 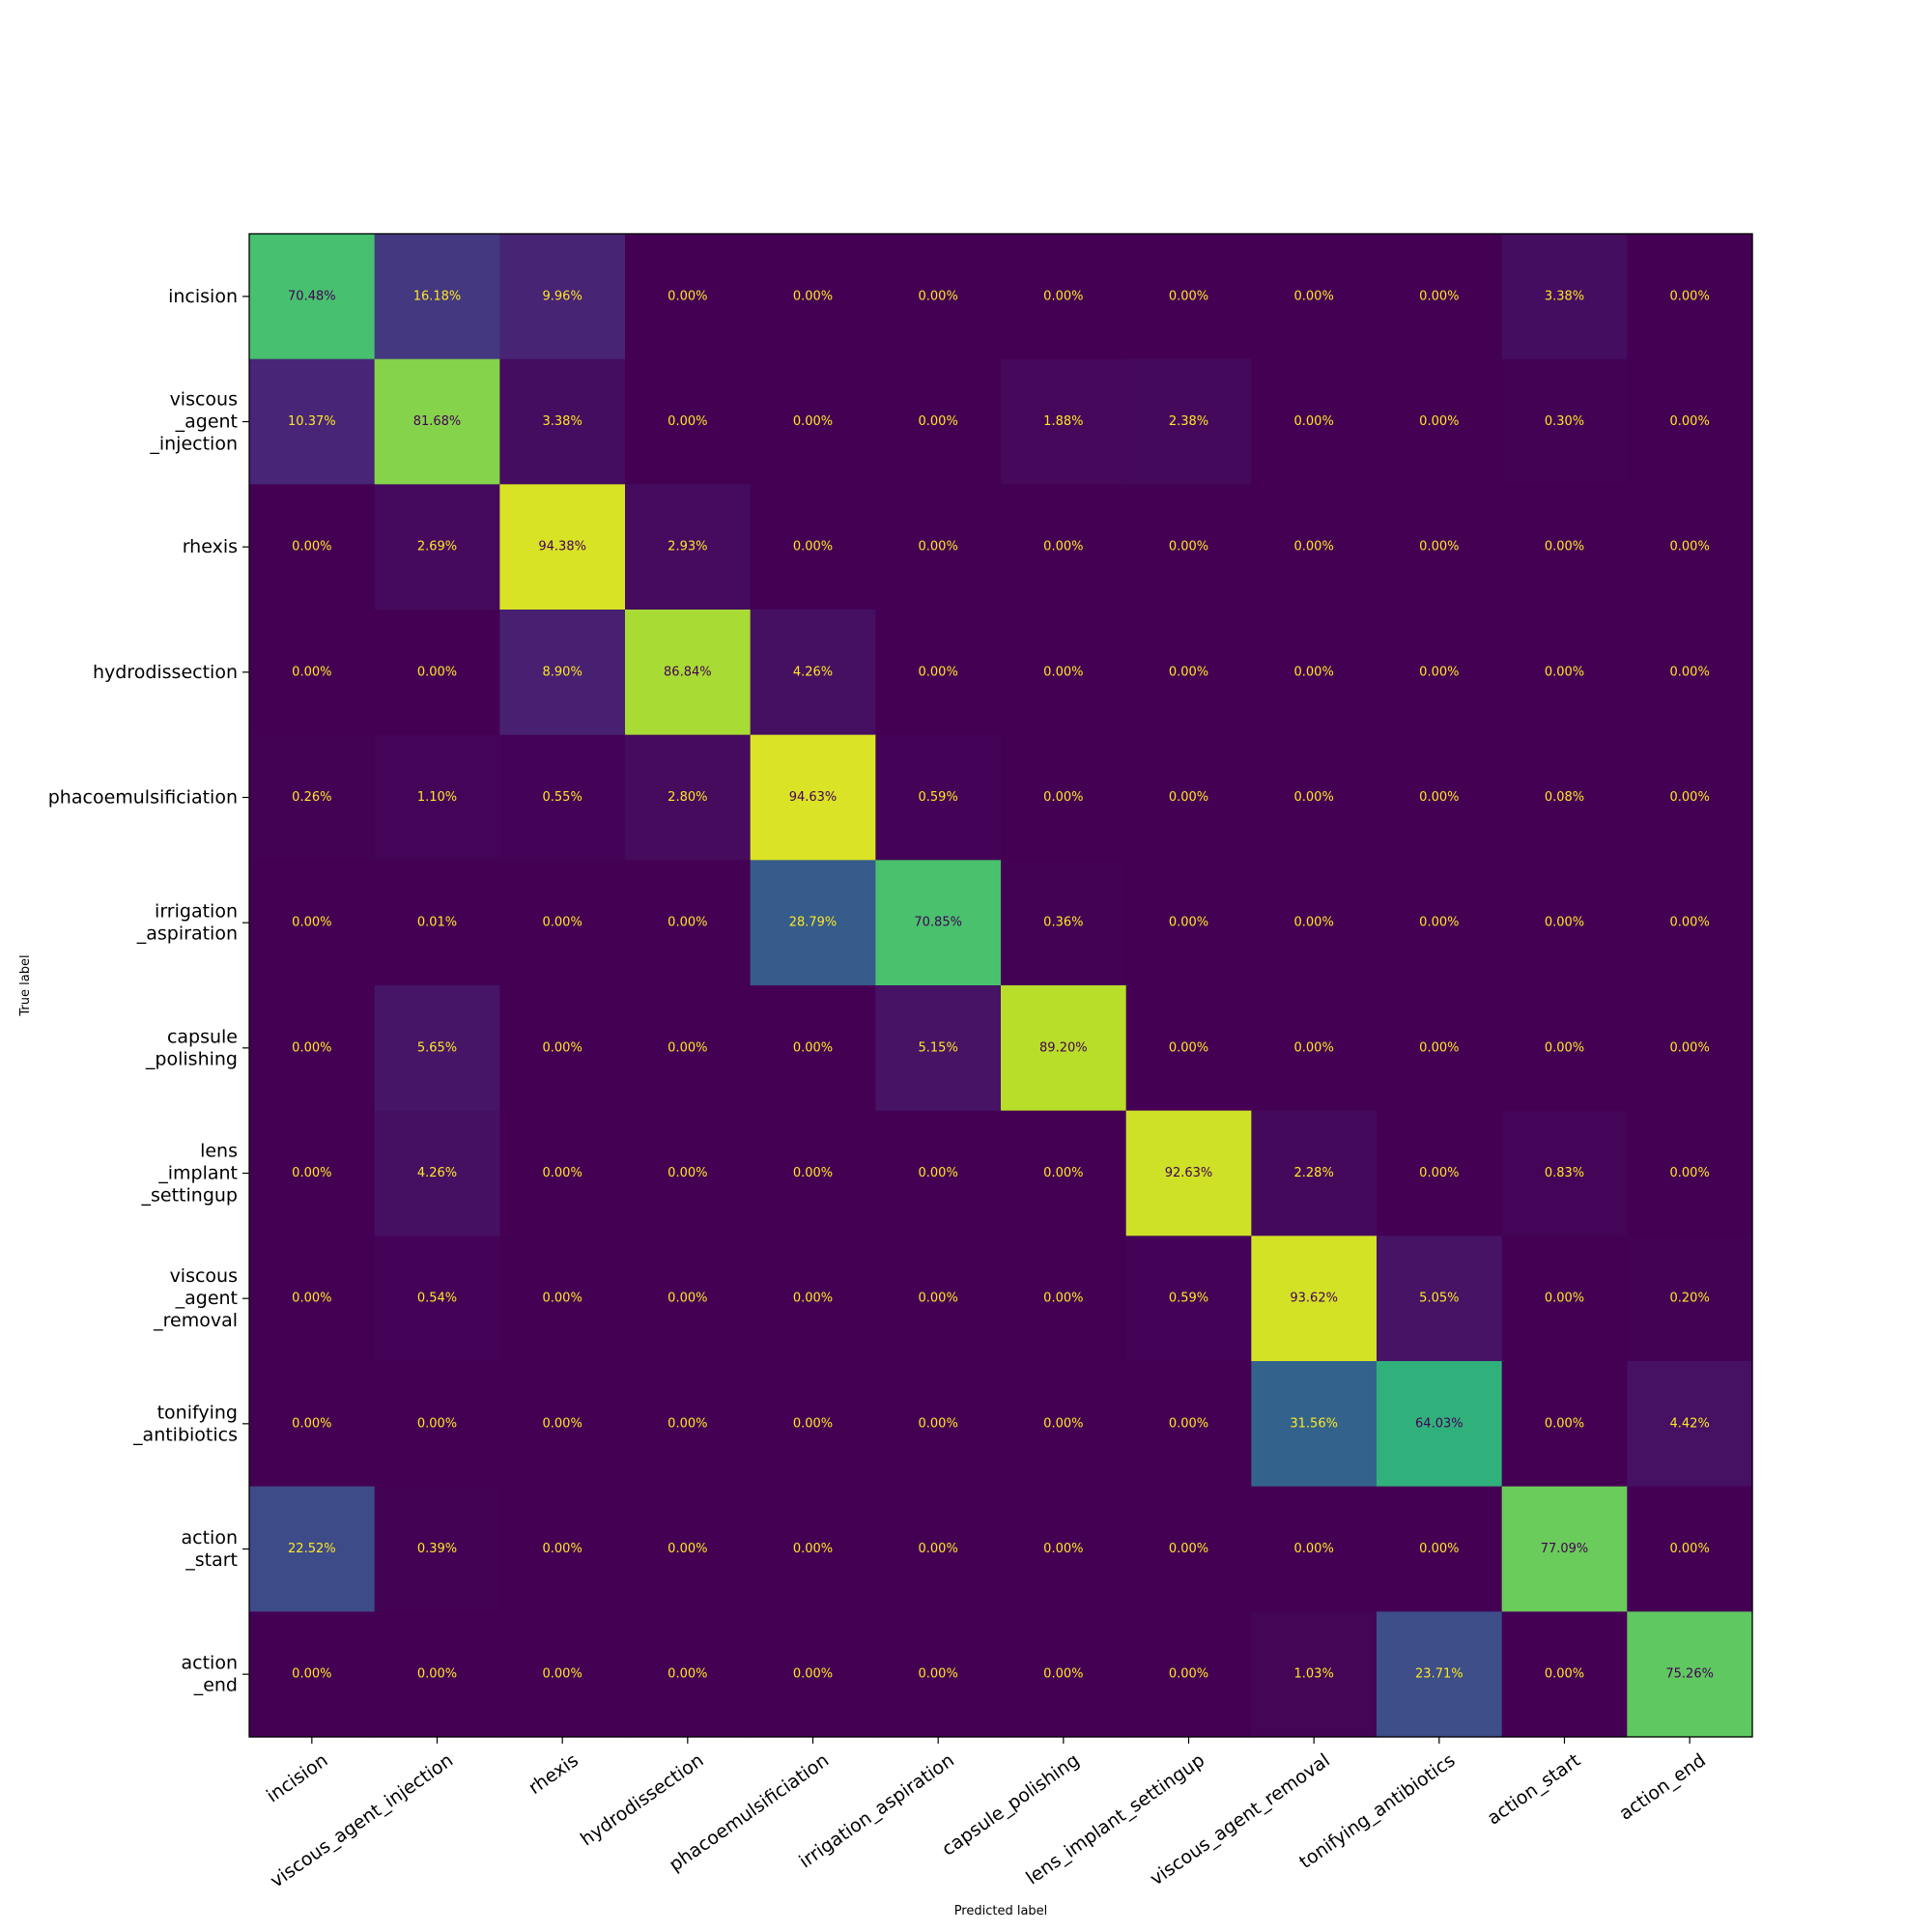 What do you see at coordinates (562, 421) in the screenshot?
I see `heatmap-cell-label: 3.38%` at bounding box center [562, 421].